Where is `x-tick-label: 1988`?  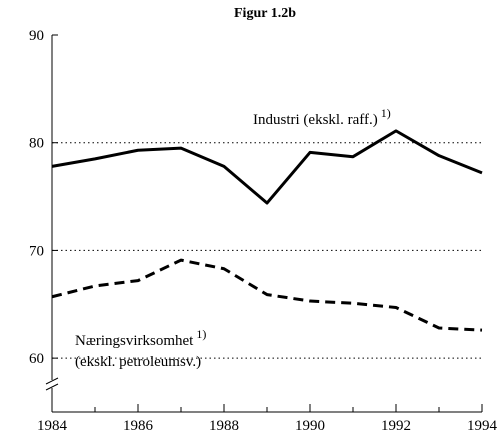
x-tick-label: 1988 is located at coordinates (224, 426).